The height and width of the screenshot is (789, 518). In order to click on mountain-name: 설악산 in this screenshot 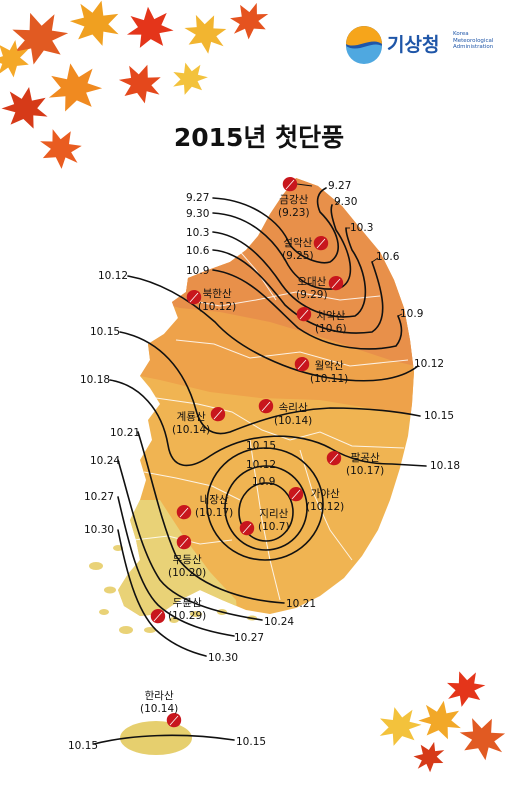, I will do `click(298, 243)`.